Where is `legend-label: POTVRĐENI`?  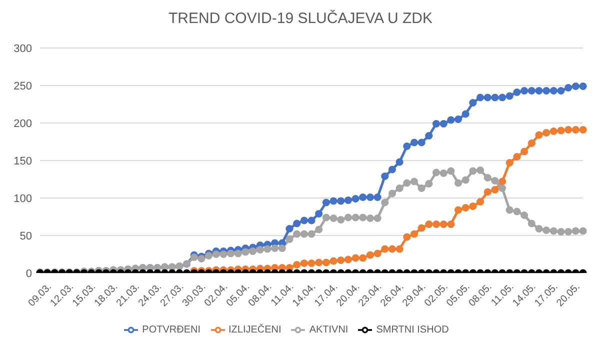
legend-label: POTVRĐENI is located at coordinates (171, 330).